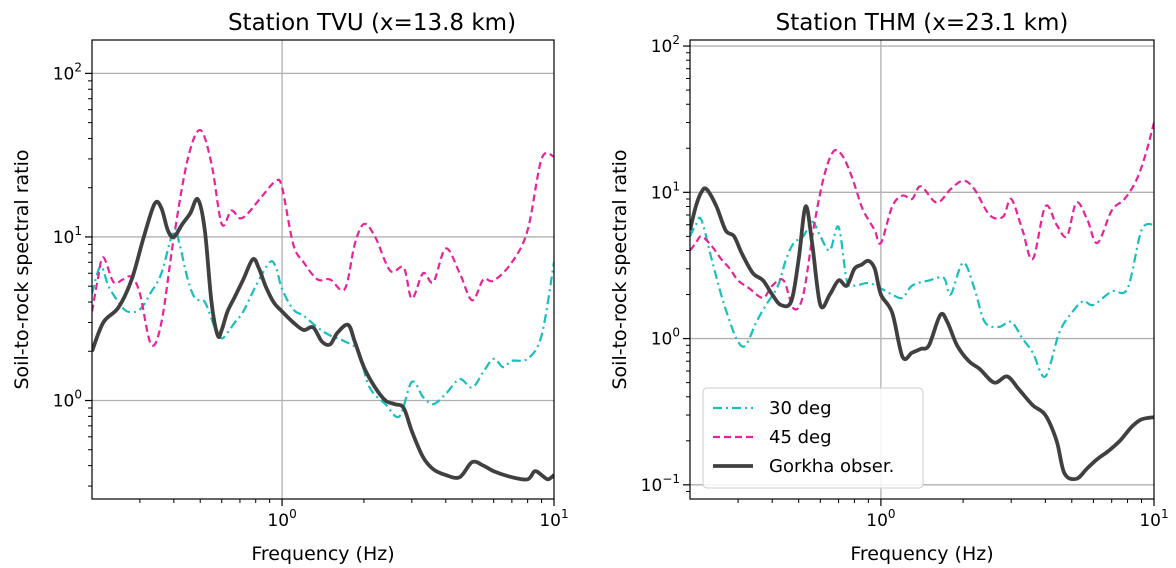 This screenshot has height=568, width=1176. I want to click on legend-label-gorkha: Gorkha obser., so click(831, 466).